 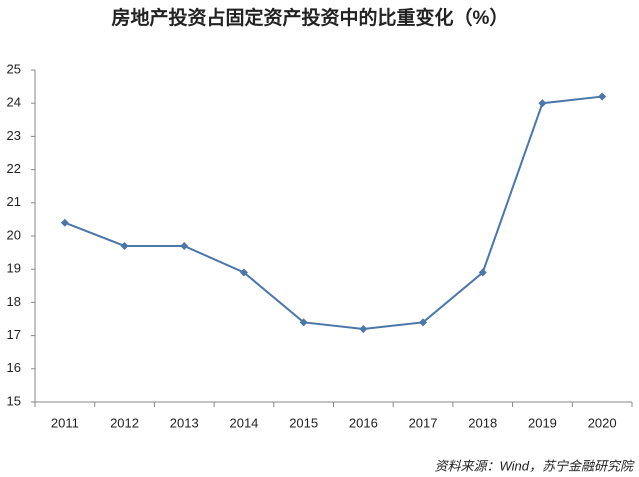 I want to click on y-tick-label: 25, so click(x=14, y=68).